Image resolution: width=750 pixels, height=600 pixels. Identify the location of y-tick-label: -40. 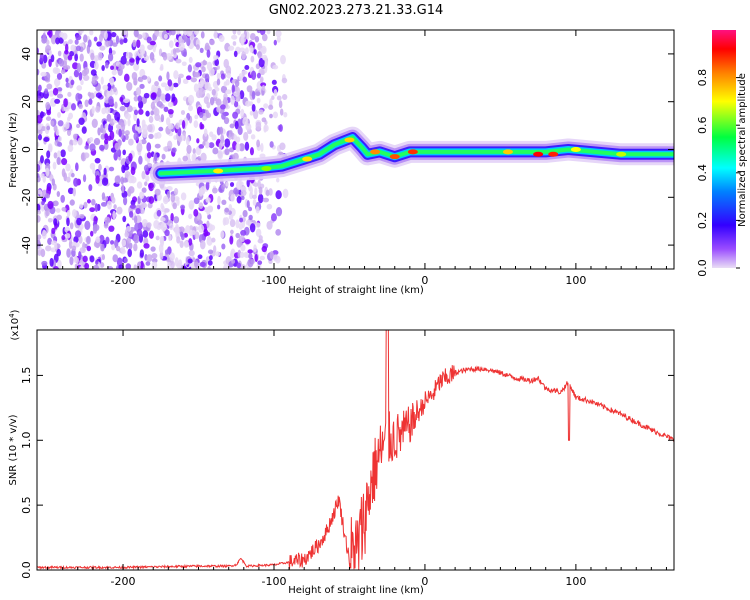
(26, 245).